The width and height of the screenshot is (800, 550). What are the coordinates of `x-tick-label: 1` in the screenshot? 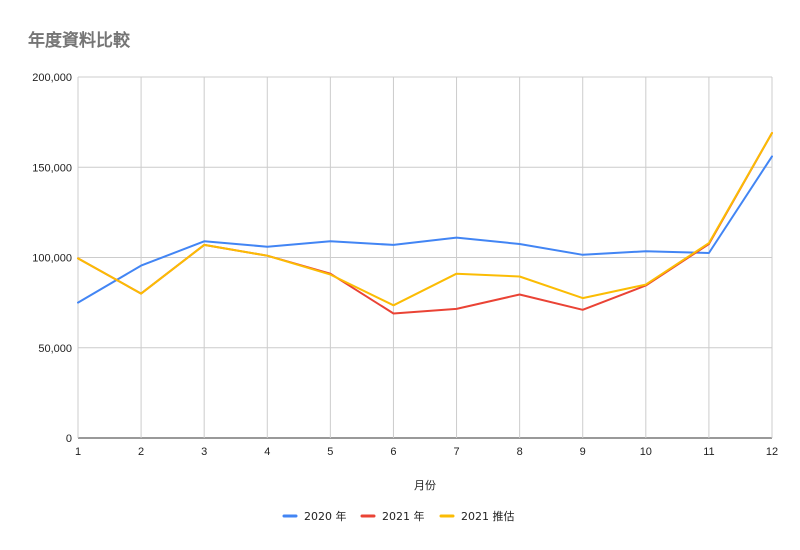 It's located at (78, 452).